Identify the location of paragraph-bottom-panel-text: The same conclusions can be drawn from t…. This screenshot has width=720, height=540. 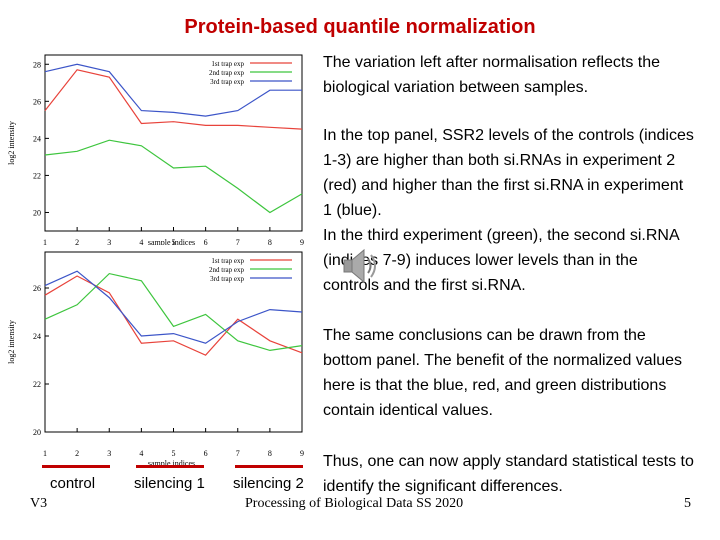
(503, 373).